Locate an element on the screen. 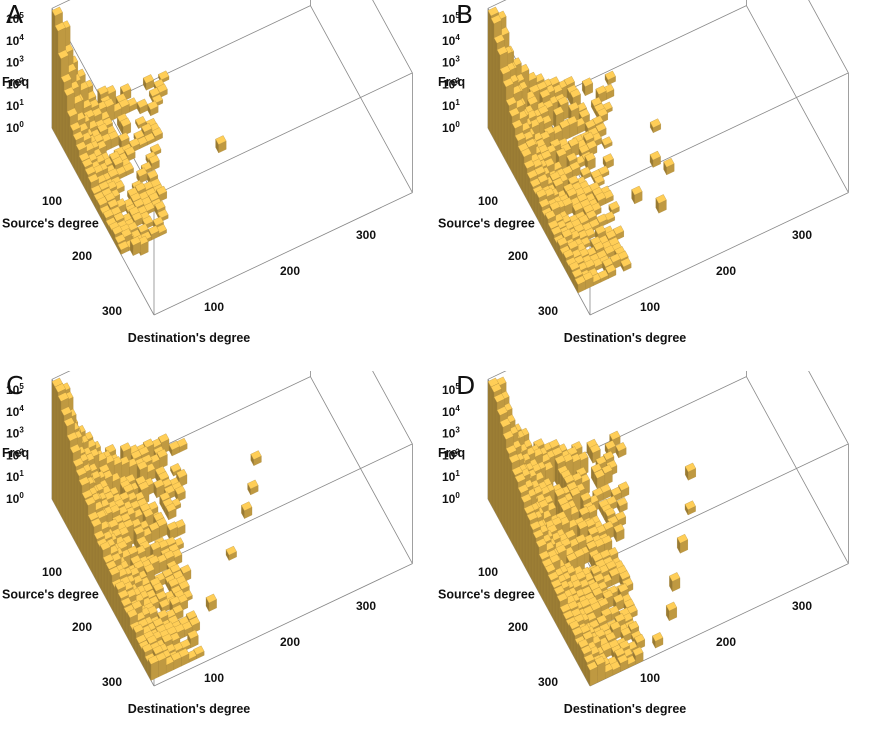  panel-label-d: D is located at coordinates (466, 385).